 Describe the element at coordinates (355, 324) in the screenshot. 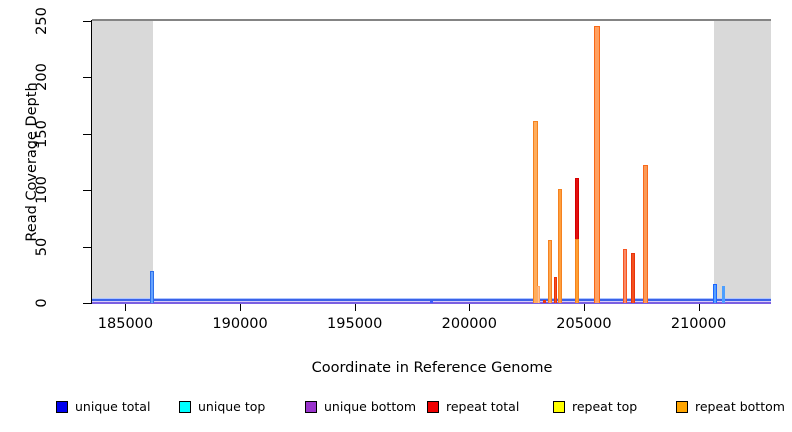

I see `x-tick-label: 195000` at that location.